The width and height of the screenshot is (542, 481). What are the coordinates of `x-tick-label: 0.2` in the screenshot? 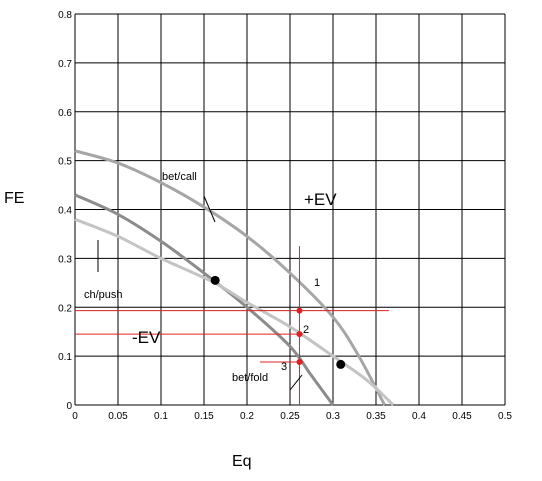 It's located at (247, 416).